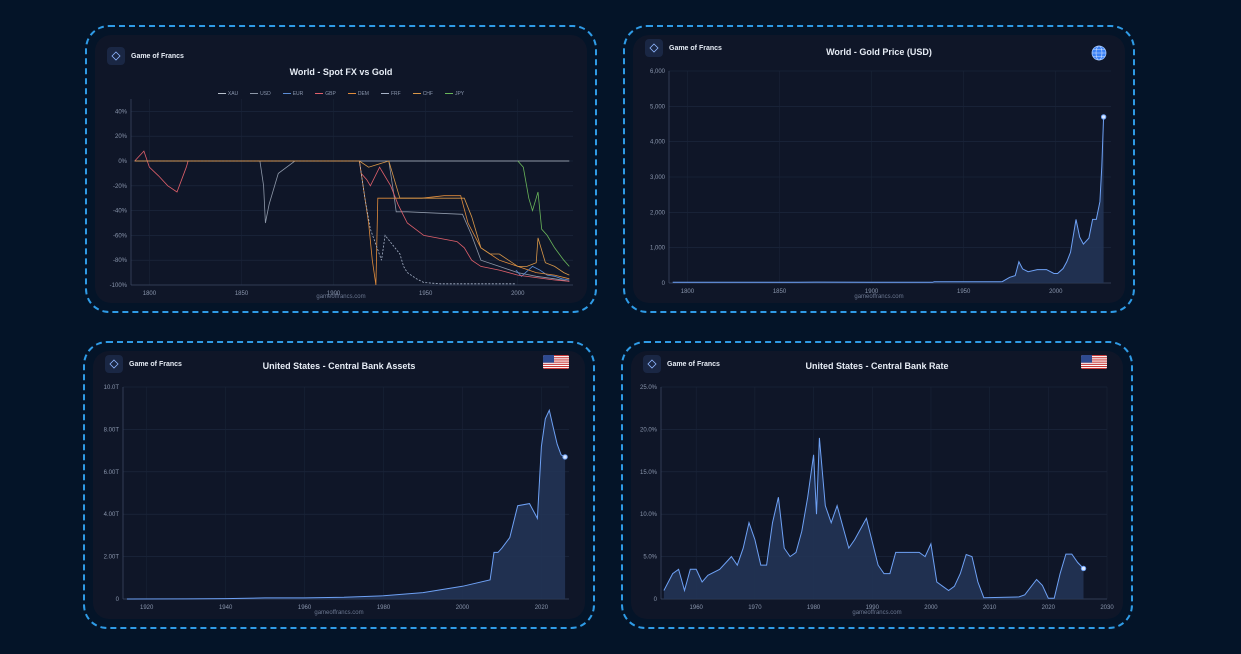  I want to click on series-line-gbp, so click(352, 216).